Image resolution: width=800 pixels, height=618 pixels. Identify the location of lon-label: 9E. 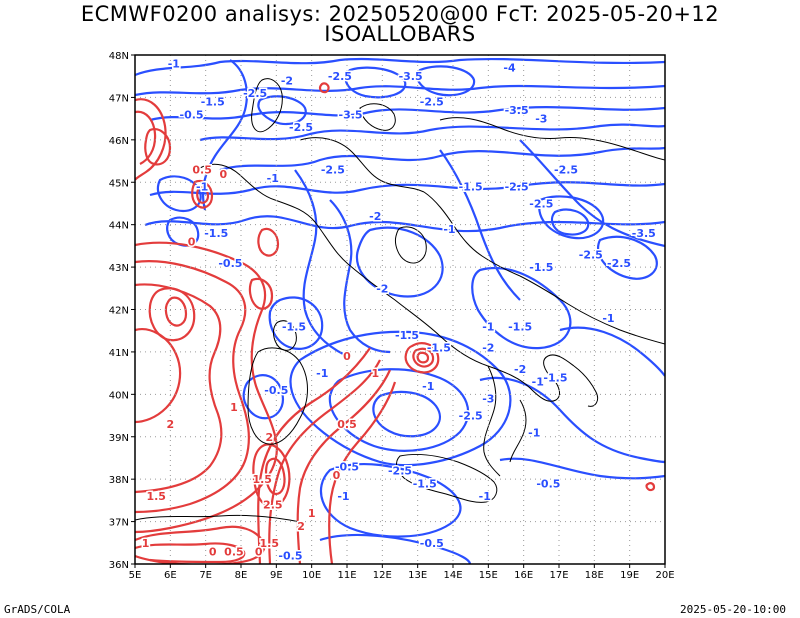
(276, 575).